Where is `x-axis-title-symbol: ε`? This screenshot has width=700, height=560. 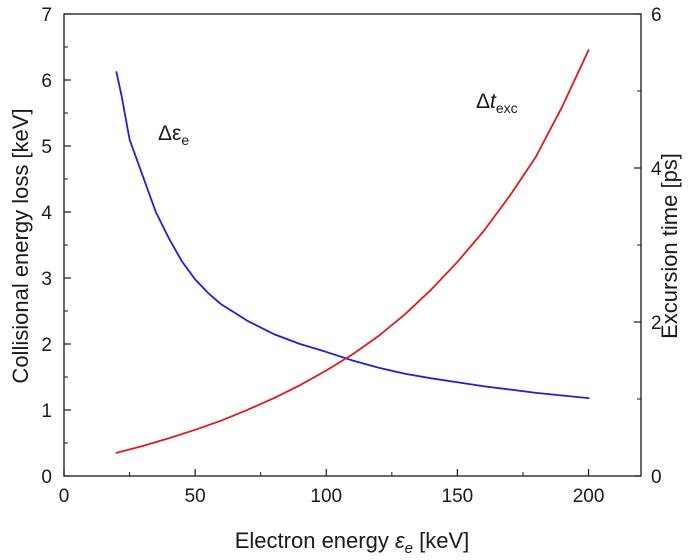
x-axis-title-symbol: ε is located at coordinates (400, 540).